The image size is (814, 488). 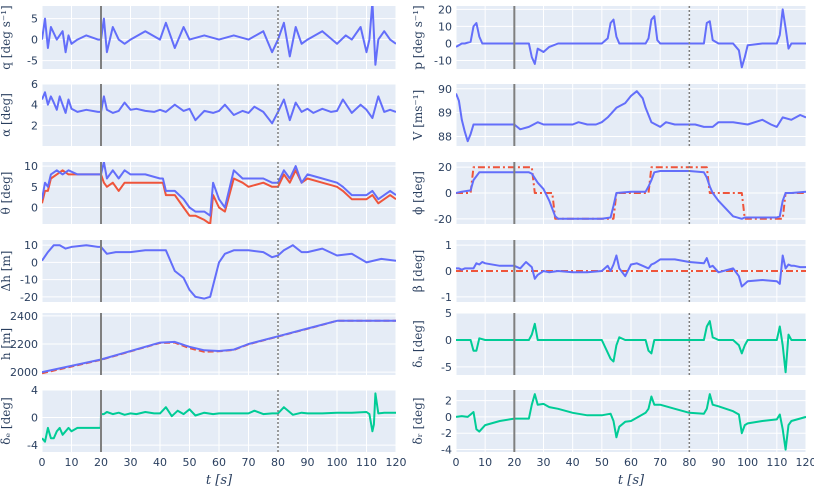 I want to click on y-axis-label: δₑ [deg], so click(x=6, y=421).